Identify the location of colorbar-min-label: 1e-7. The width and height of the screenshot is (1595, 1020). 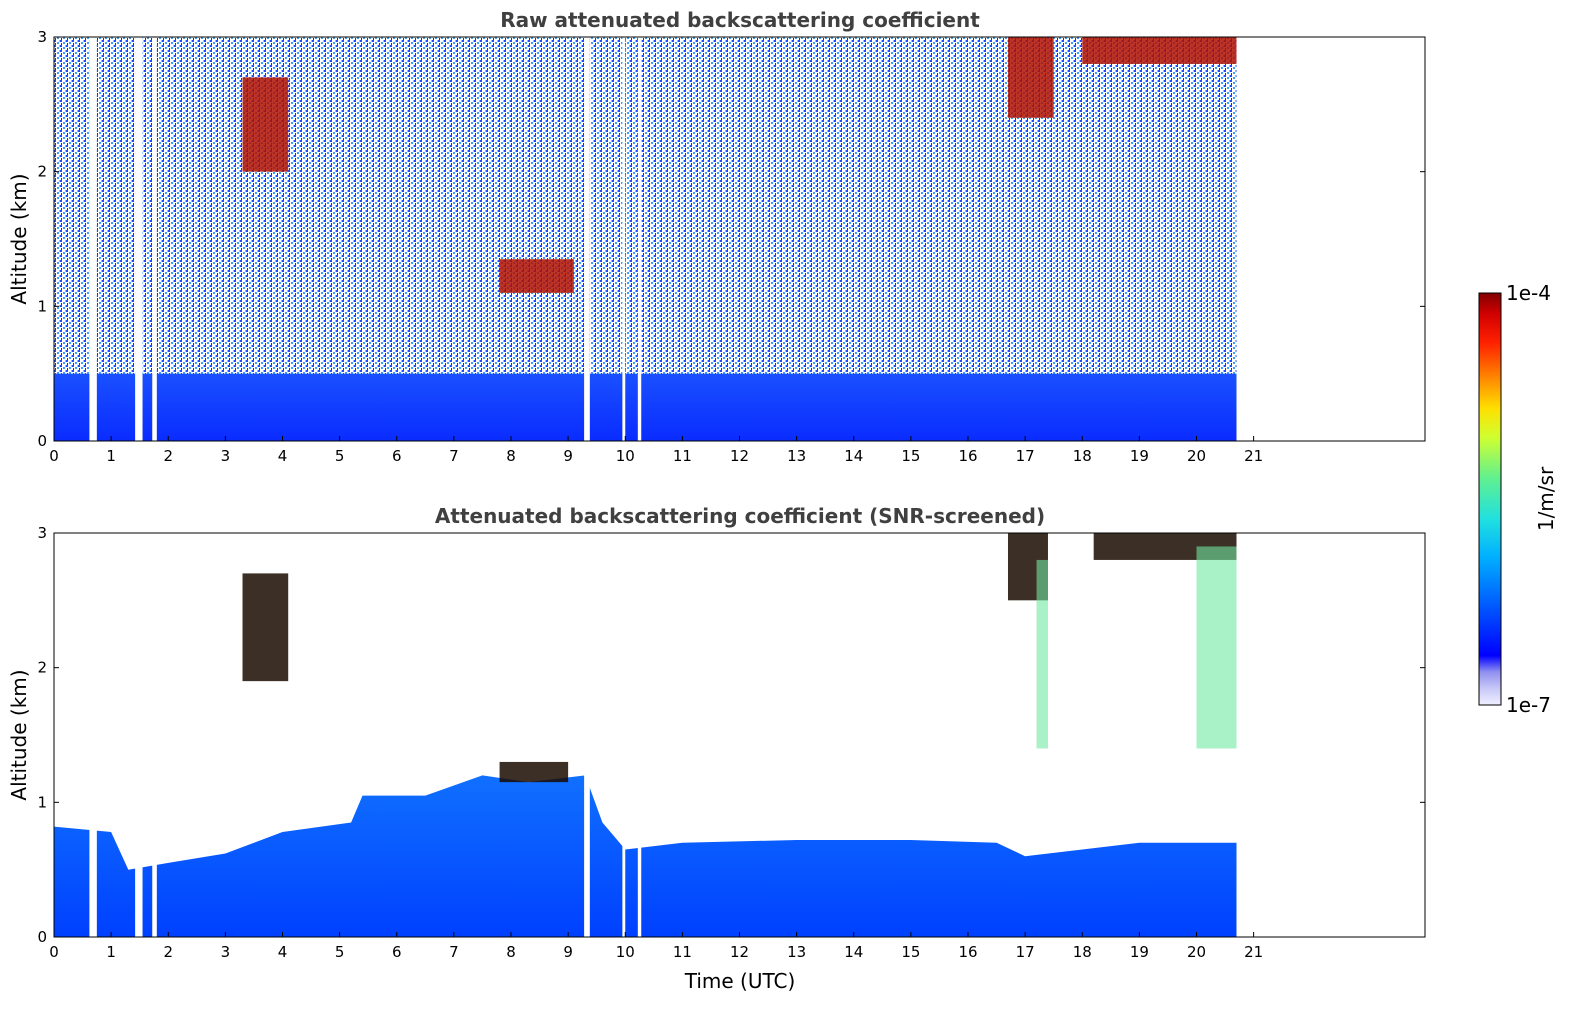
(1528, 705).